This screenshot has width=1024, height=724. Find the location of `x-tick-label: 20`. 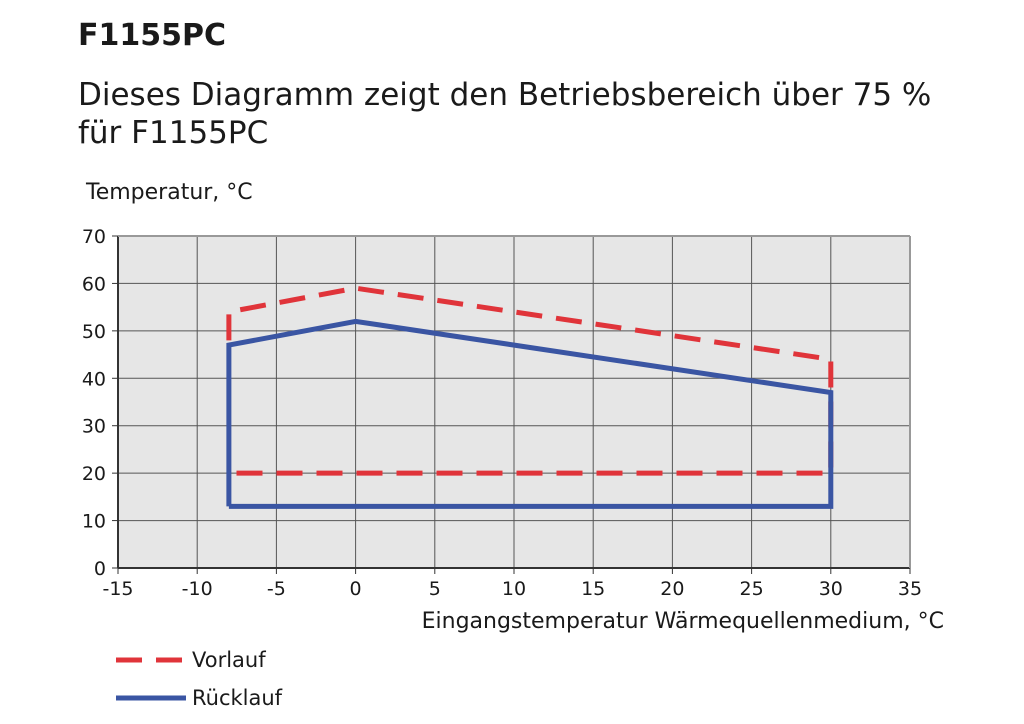

x-tick-label: 20 is located at coordinates (672, 589).